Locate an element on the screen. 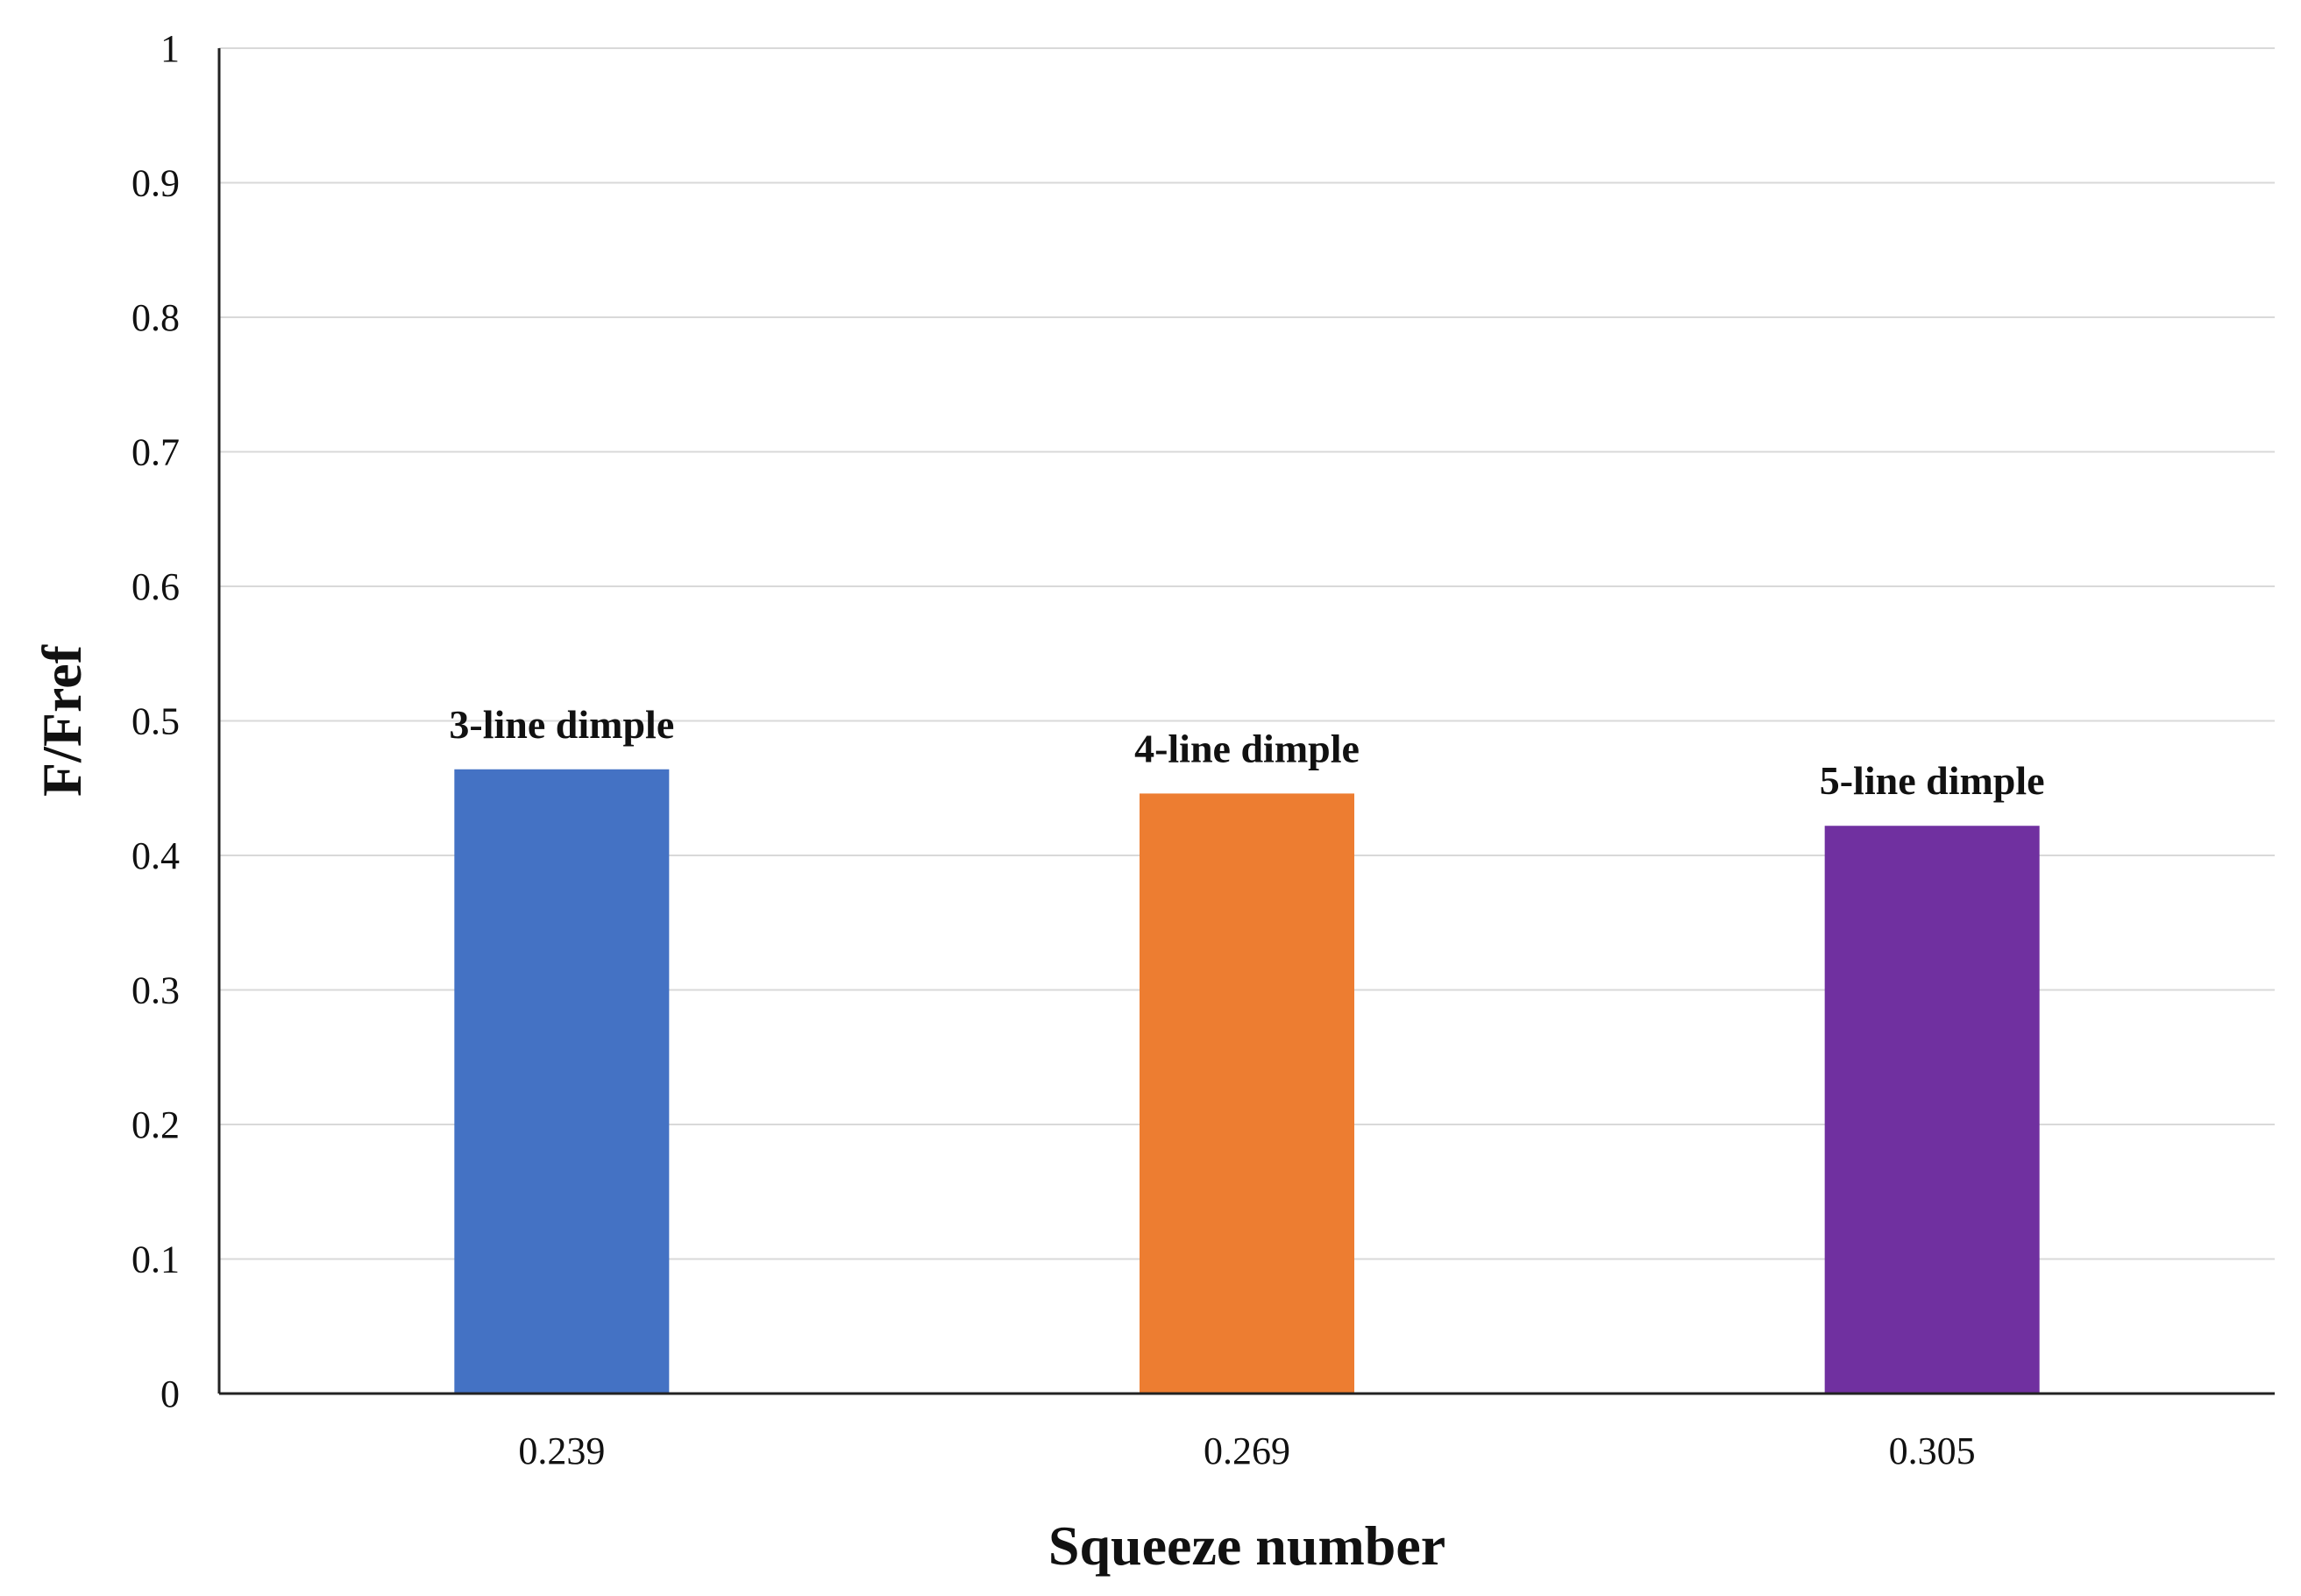 This screenshot has height=1596, width=2301. x-tick-label: 0.269 is located at coordinates (1247, 1450).